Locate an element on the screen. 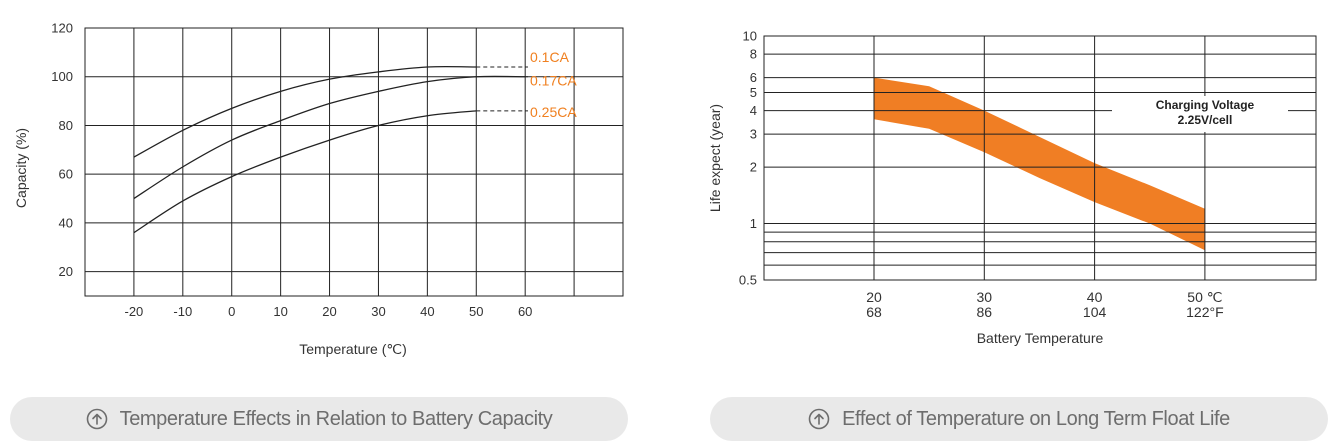 This screenshot has width=1340, height=441. chart1-y-tick: 100 is located at coordinates (62, 76).